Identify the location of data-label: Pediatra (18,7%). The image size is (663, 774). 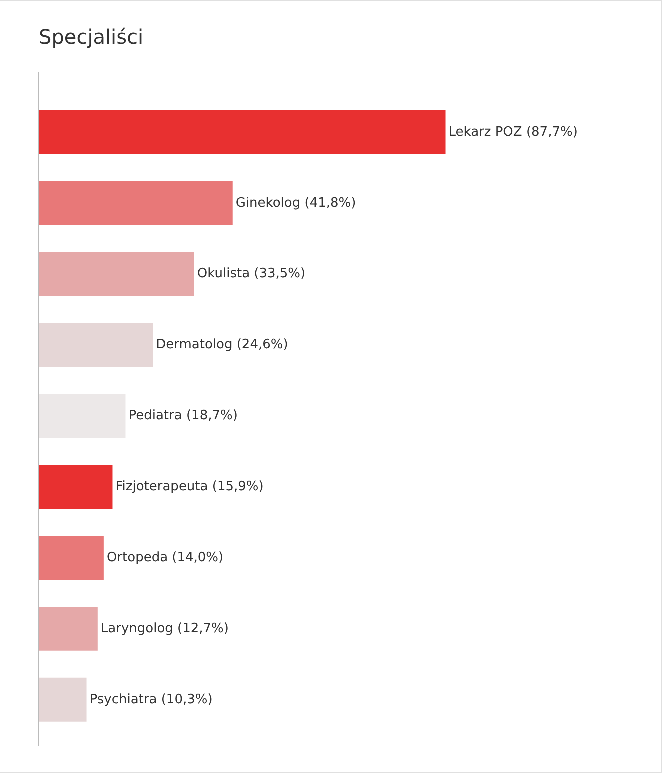
(183, 416).